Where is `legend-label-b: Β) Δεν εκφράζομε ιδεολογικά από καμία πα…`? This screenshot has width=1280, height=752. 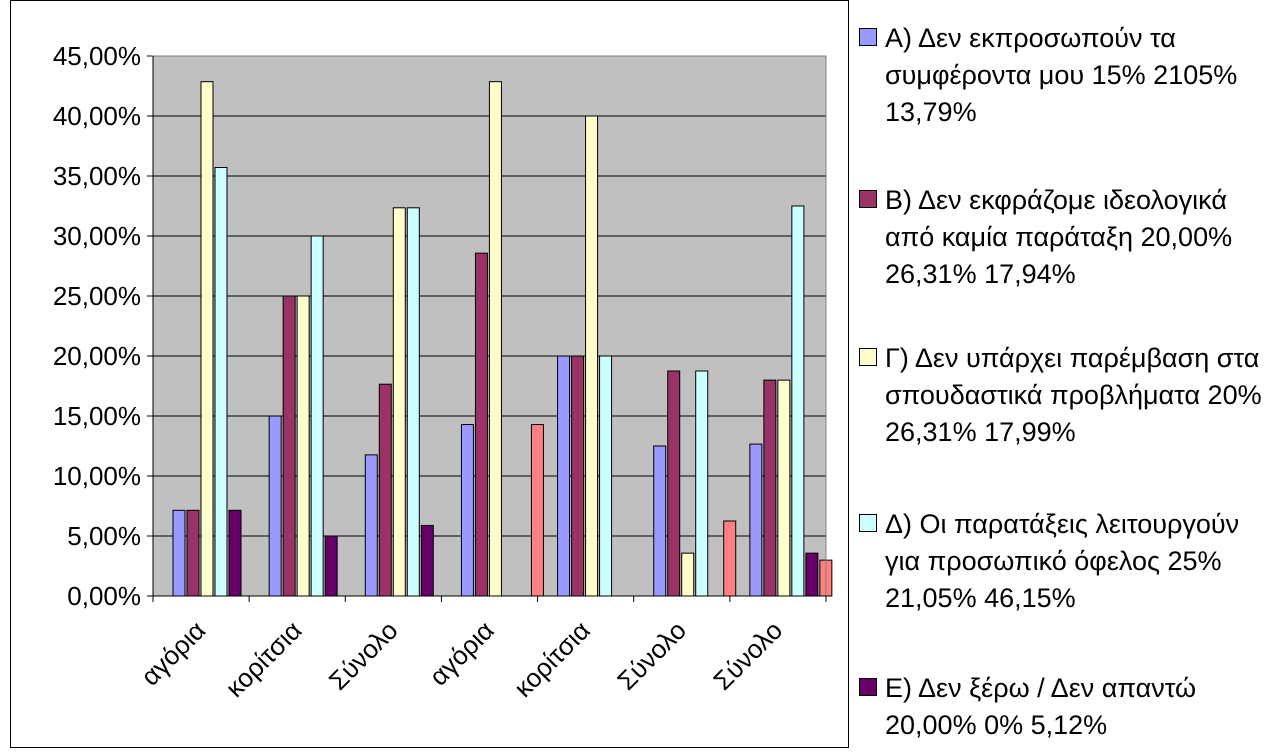
legend-label-b: Β) Δεν εκφράζομε ιδεολογικά από καμία πα… is located at coordinates (1059, 237).